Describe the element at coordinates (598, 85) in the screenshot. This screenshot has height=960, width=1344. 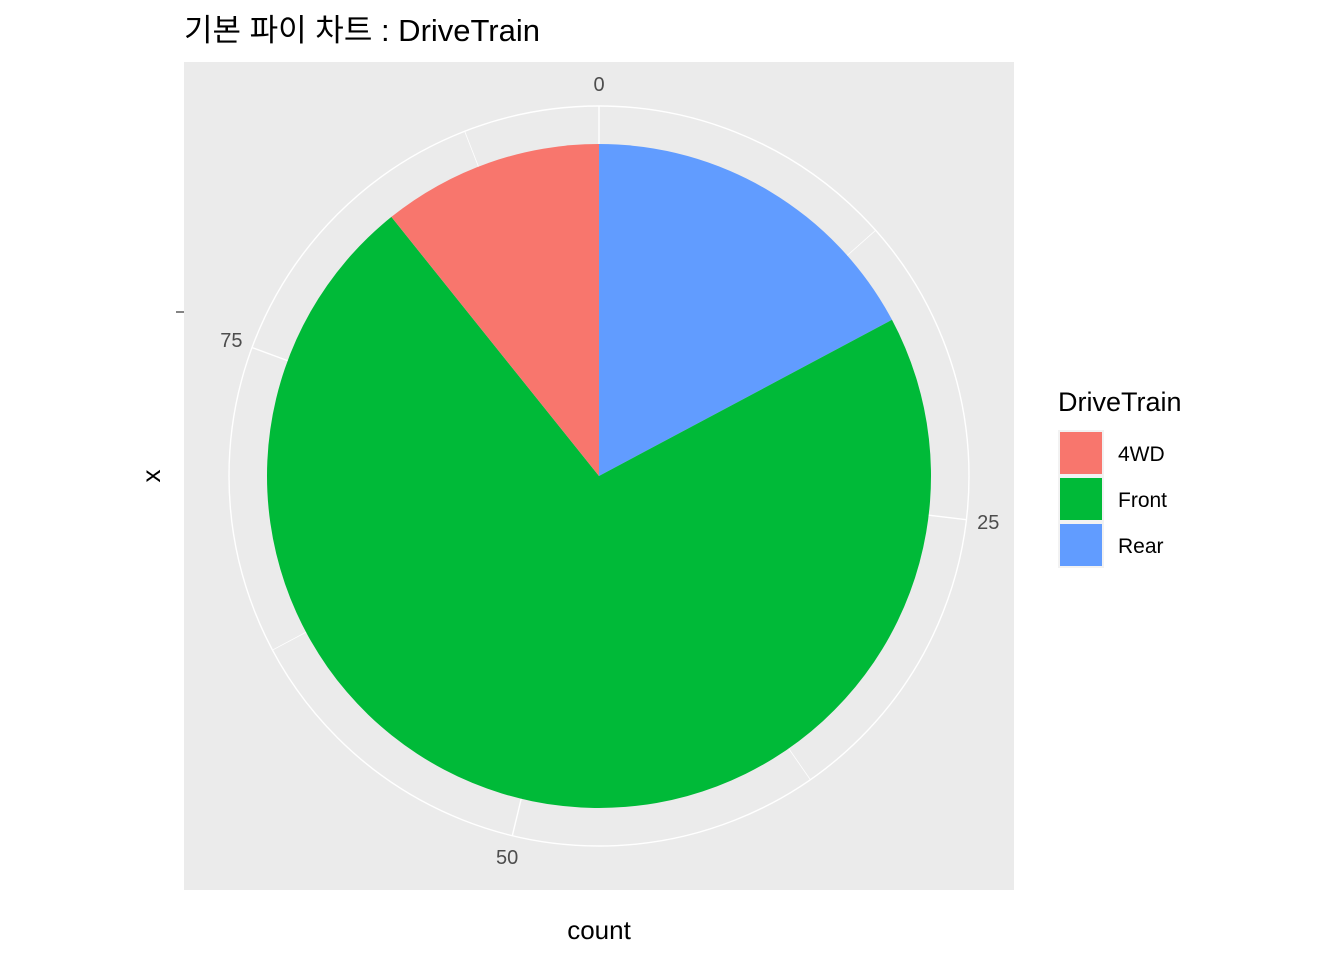
I see `theta-tick-label-0: 0` at that location.